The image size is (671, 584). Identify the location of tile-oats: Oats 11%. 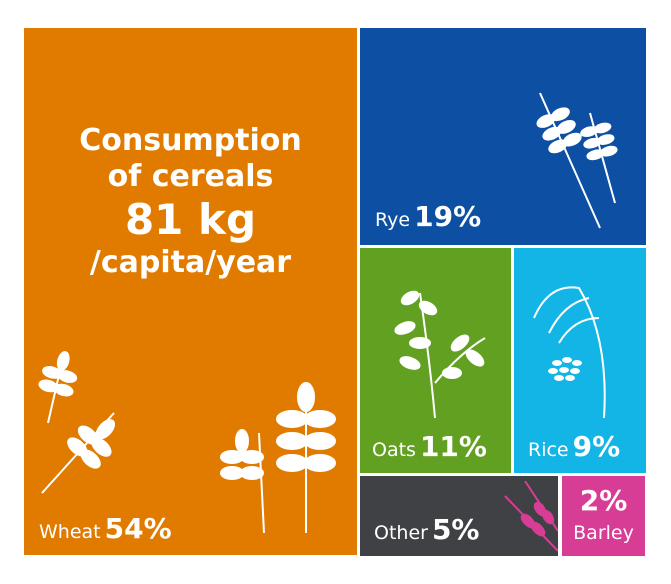
(435, 360).